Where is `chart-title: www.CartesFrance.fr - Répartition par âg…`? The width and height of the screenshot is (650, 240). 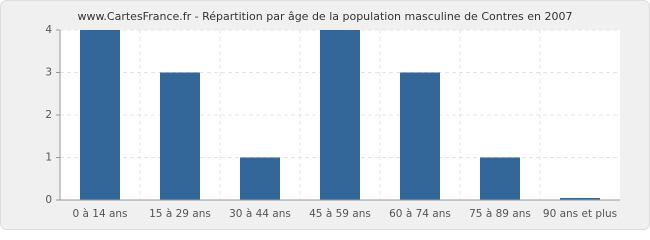 chart-title: www.CartesFrance.fr - Répartition par âg… is located at coordinates (324, 16).